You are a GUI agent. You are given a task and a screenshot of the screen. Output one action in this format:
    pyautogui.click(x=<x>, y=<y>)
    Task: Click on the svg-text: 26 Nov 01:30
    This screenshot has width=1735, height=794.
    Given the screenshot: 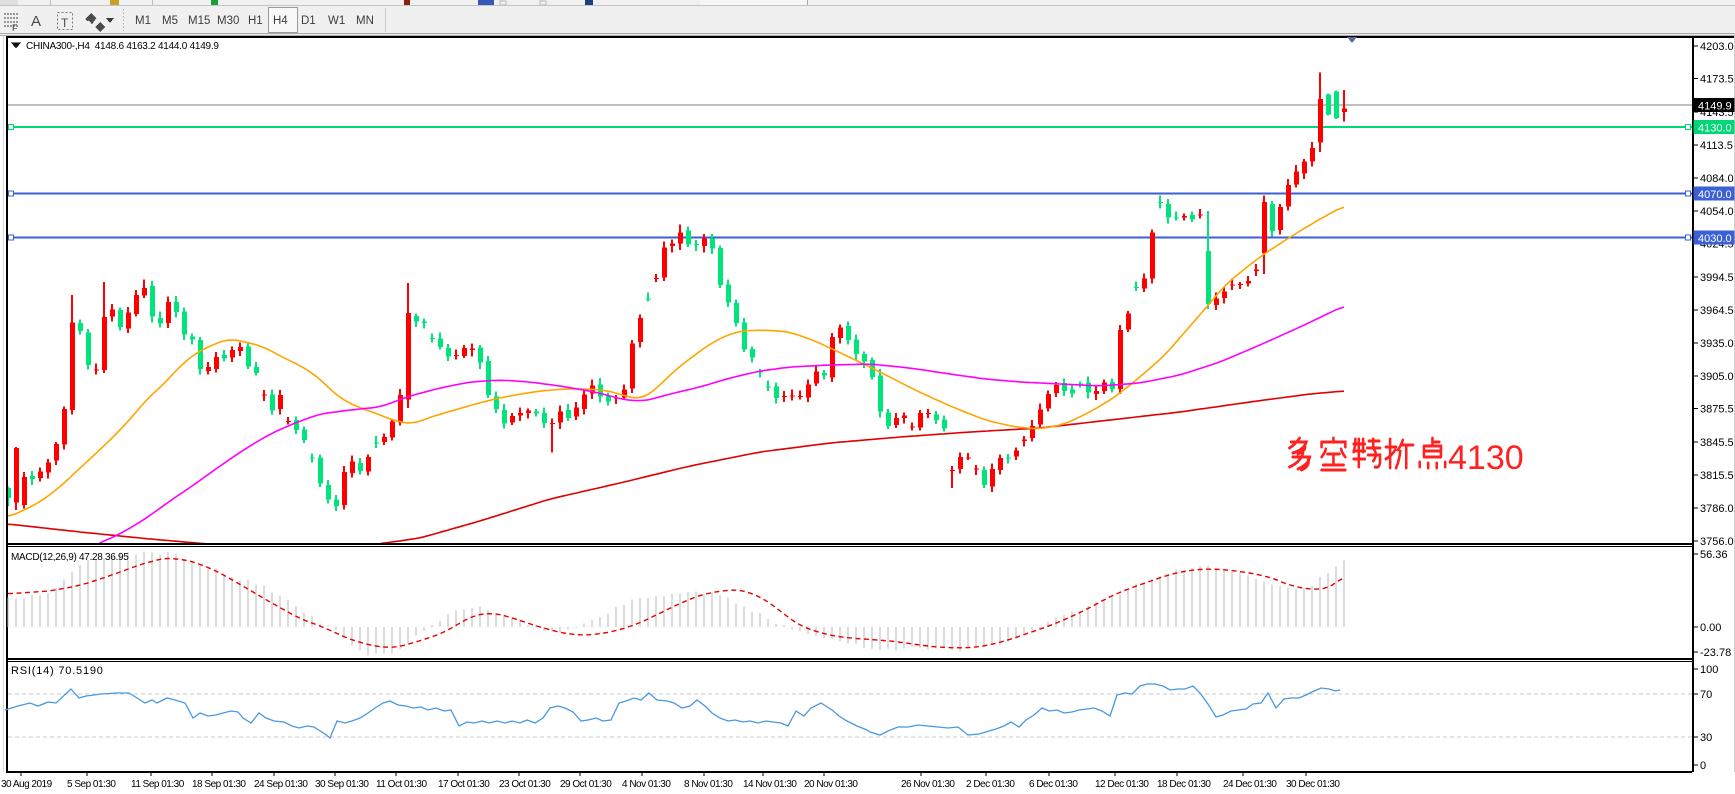 What is the action you would take?
    pyautogui.click(x=928, y=784)
    